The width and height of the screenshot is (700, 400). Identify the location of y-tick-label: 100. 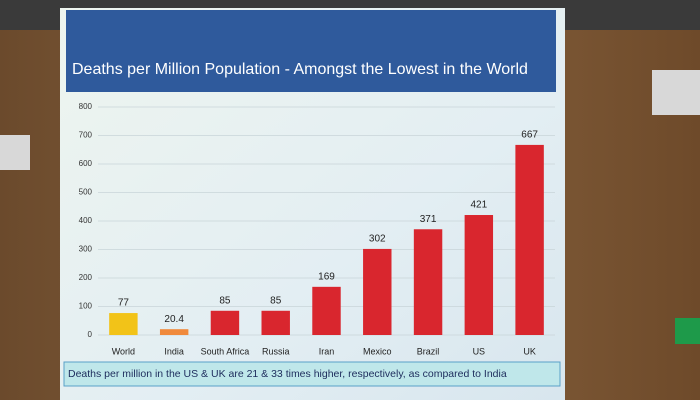
(86, 306).